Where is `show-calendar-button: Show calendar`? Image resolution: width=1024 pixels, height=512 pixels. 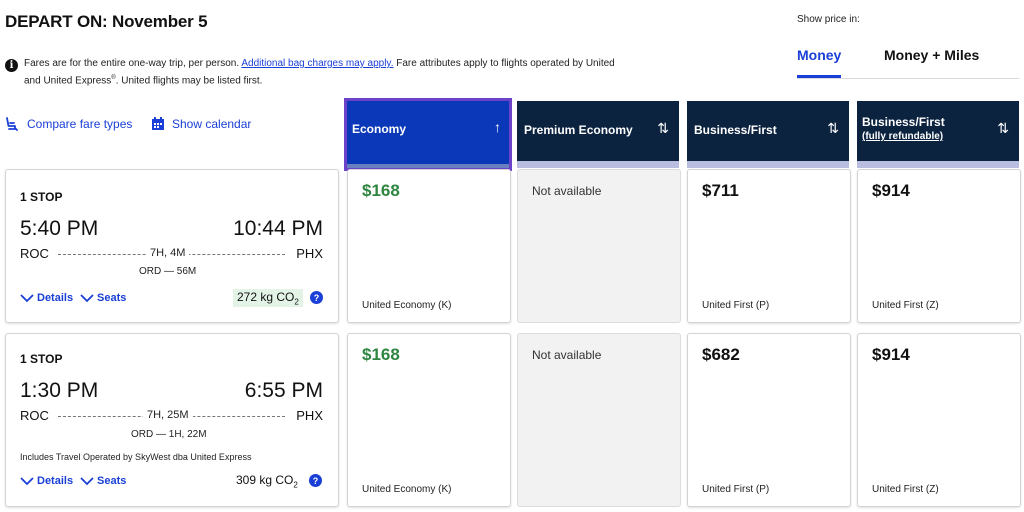
show-calendar-button: Show calendar is located at coordinates (201, 124).